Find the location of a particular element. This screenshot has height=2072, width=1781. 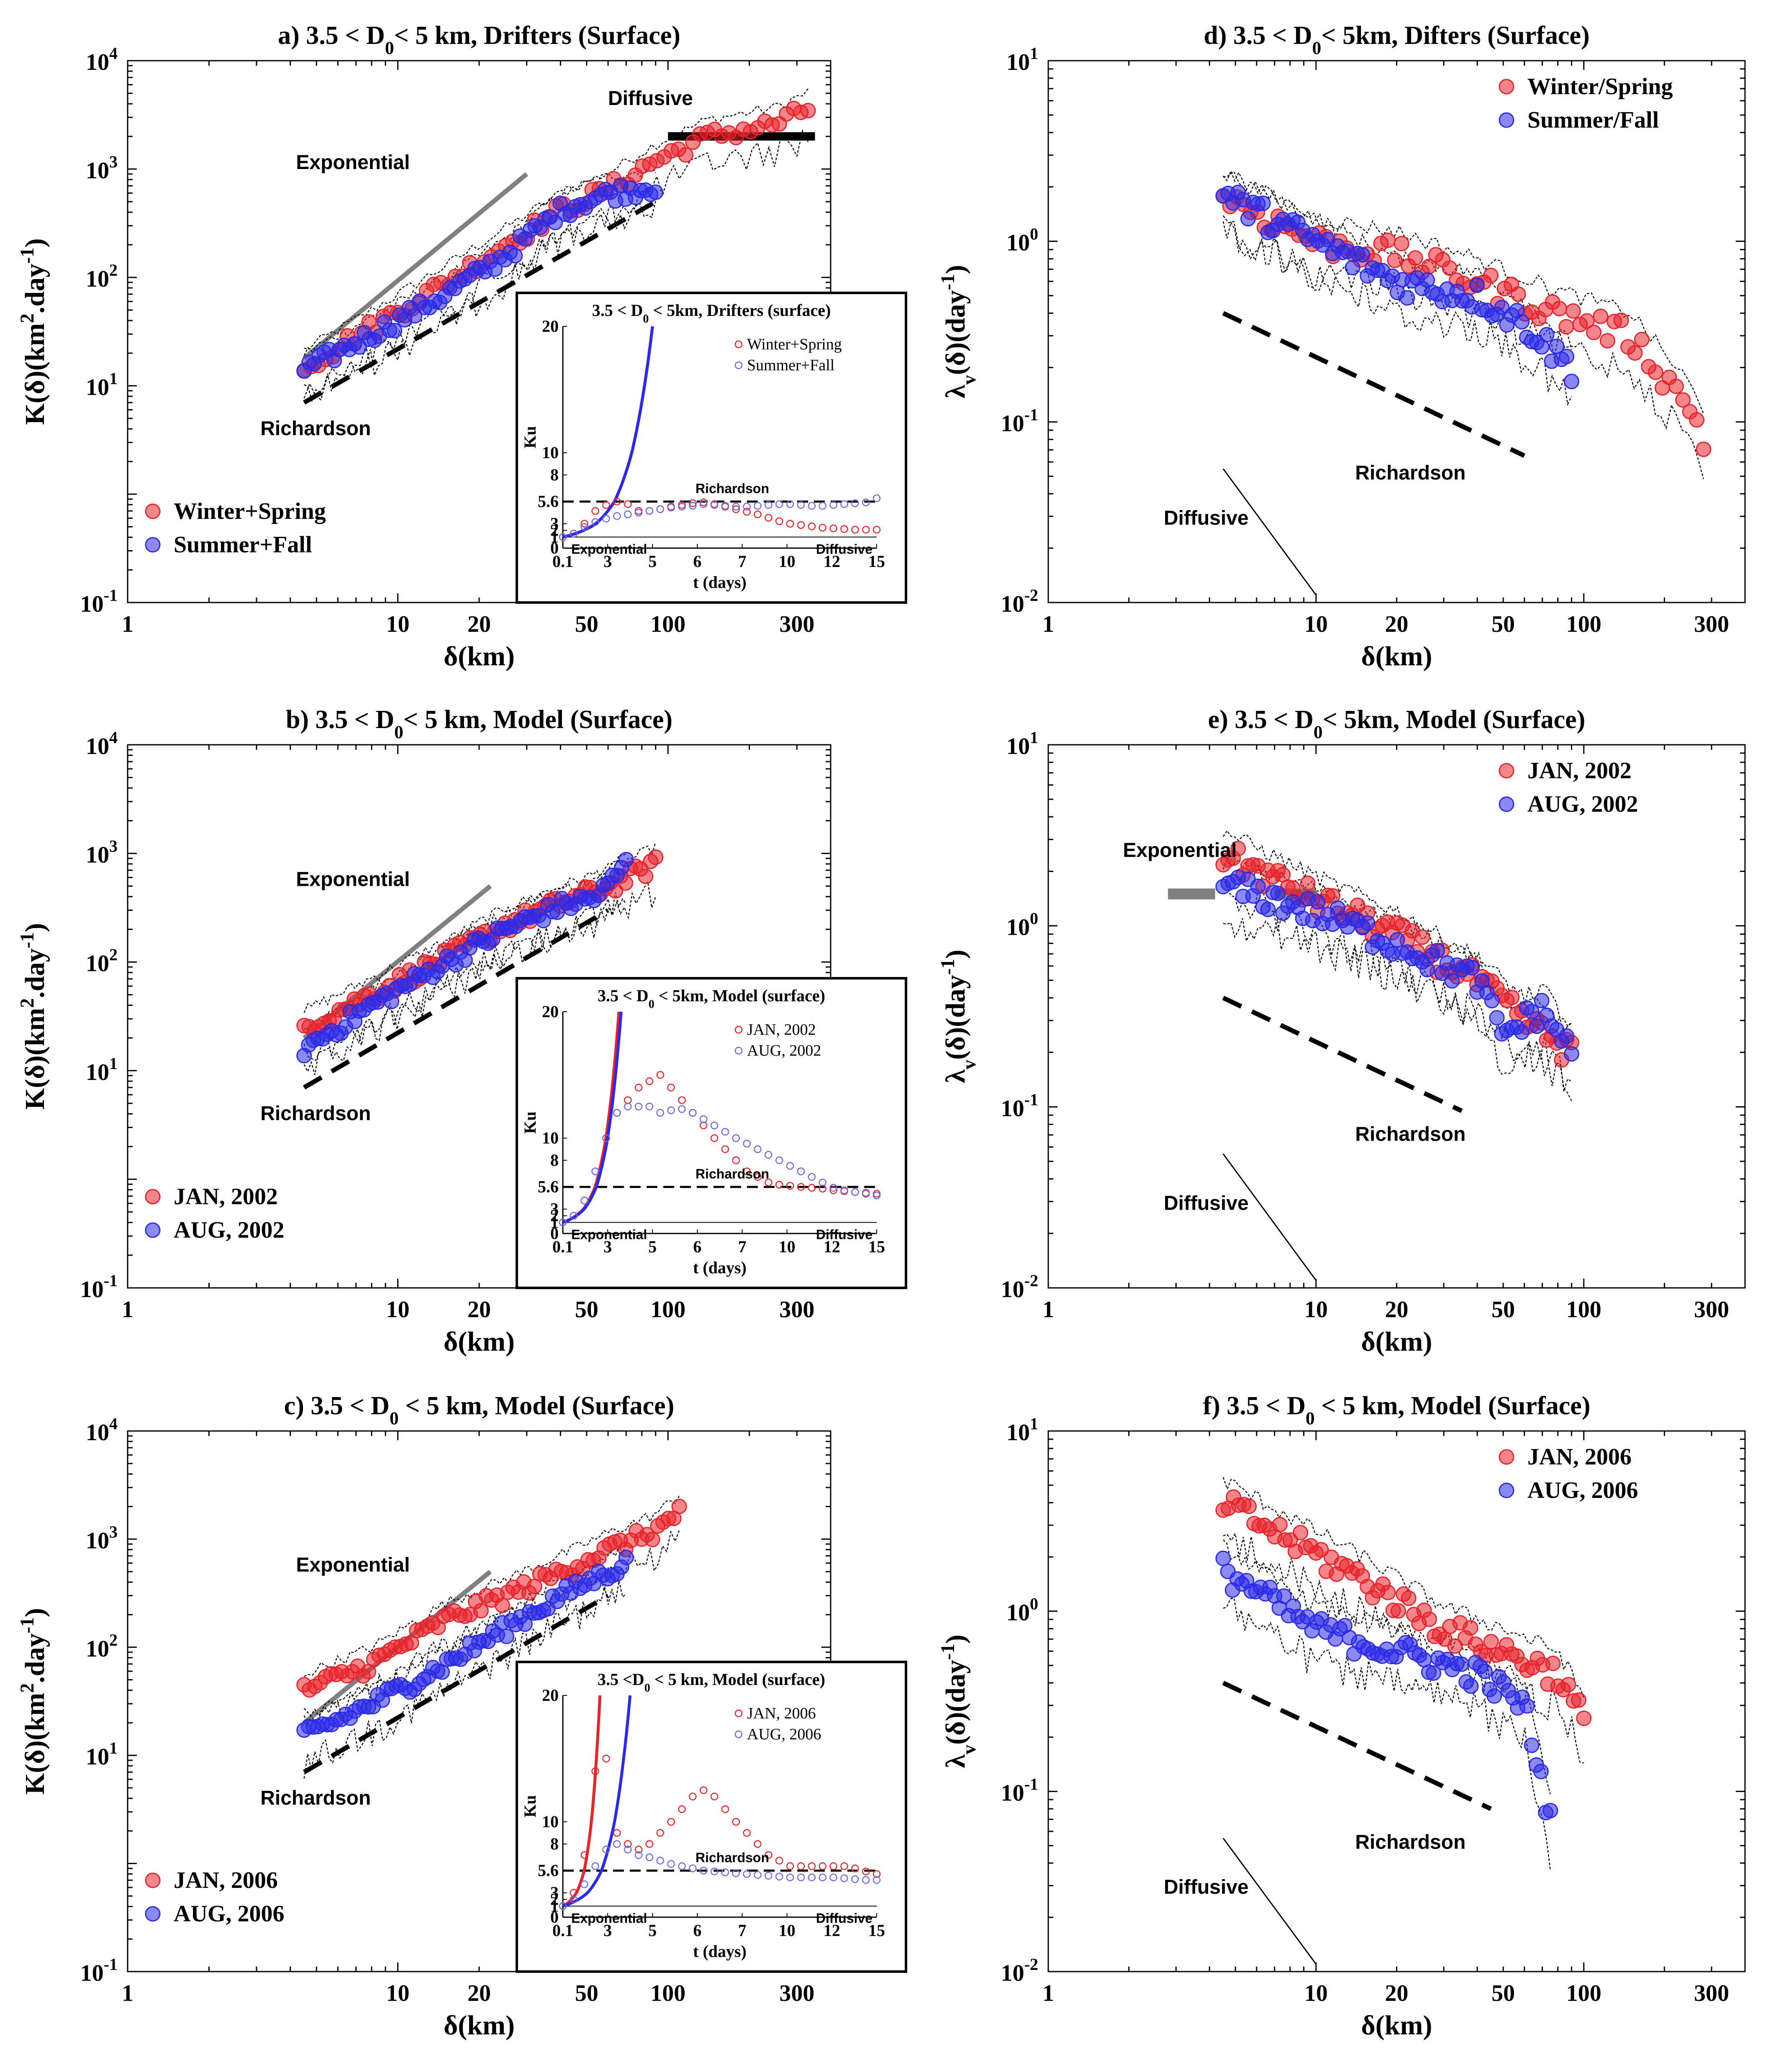

y-tick-label: 10¹ is located at coordinates (102, 384).